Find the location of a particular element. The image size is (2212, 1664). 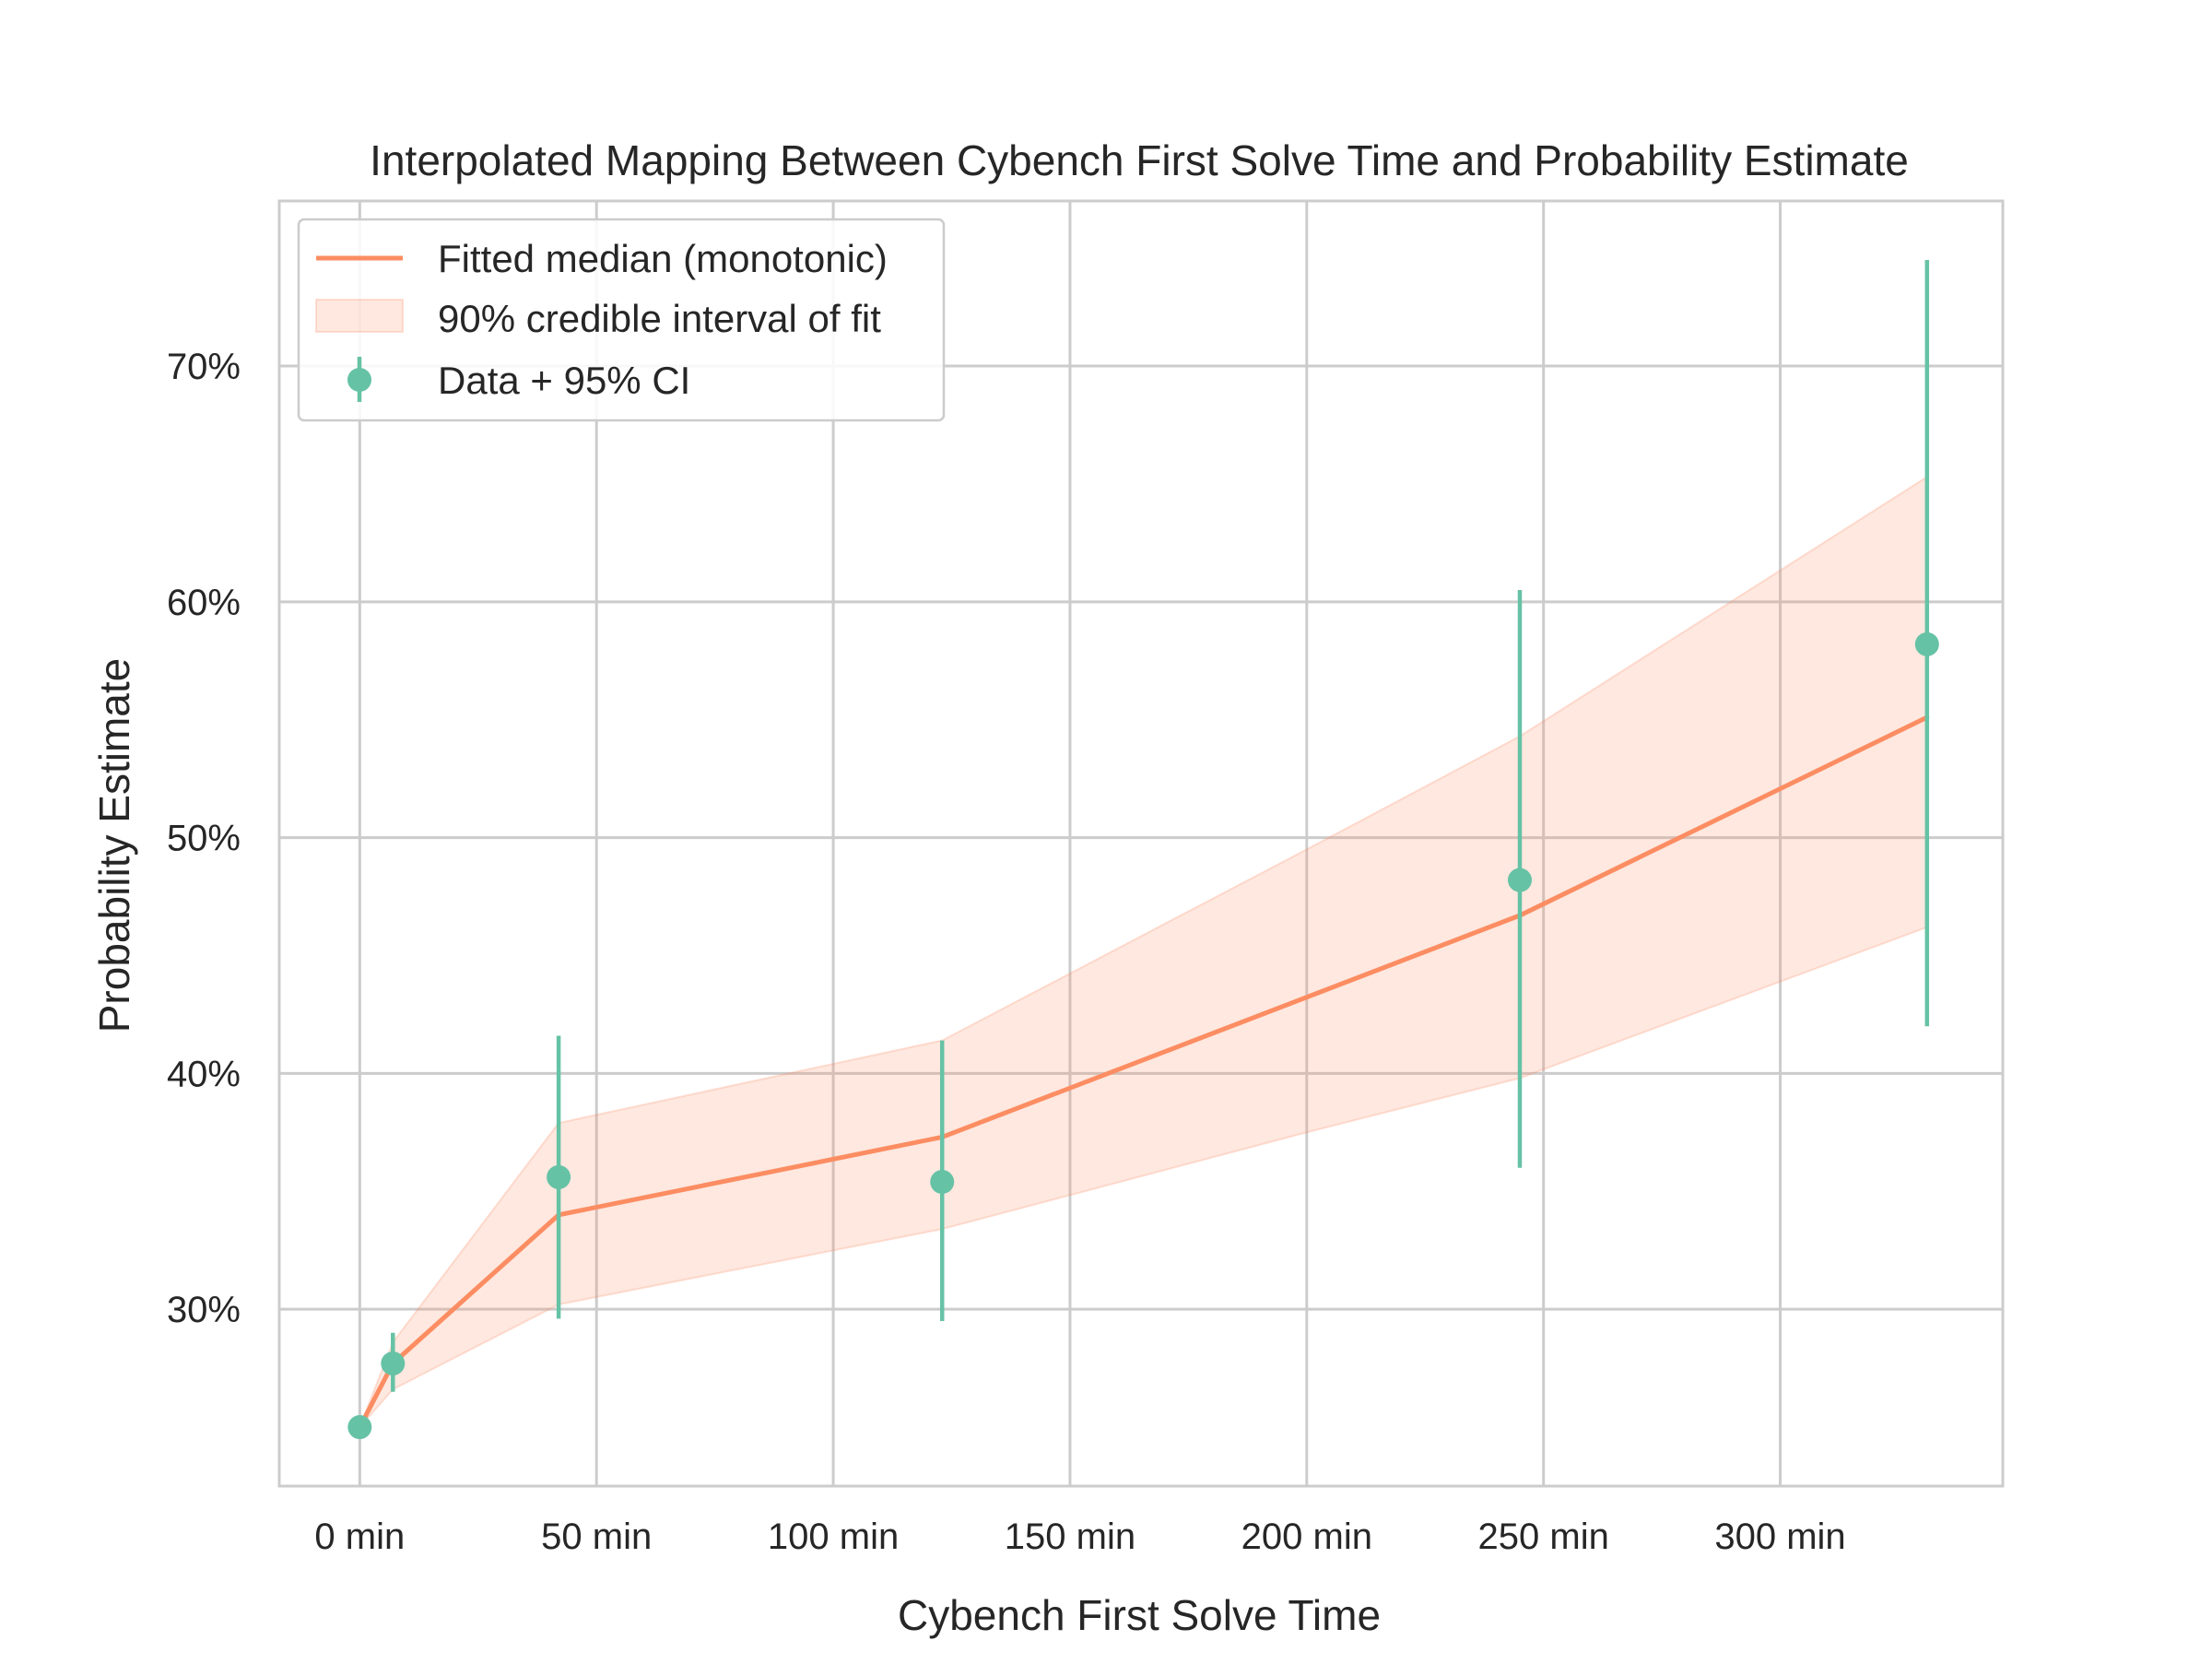

x-tick-label: 150 min is located at coordinates (1070, 1536).